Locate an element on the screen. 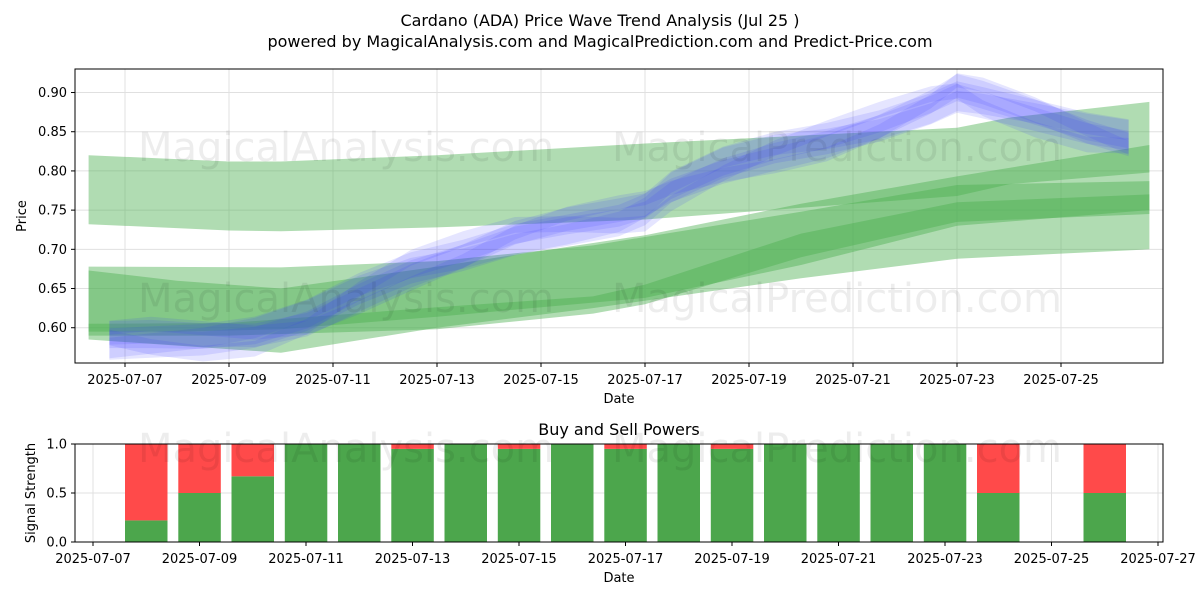 The image size is (1200, 600). bottom-chart-title: Buy and Sell Powers is located at coordinates (619, 429).